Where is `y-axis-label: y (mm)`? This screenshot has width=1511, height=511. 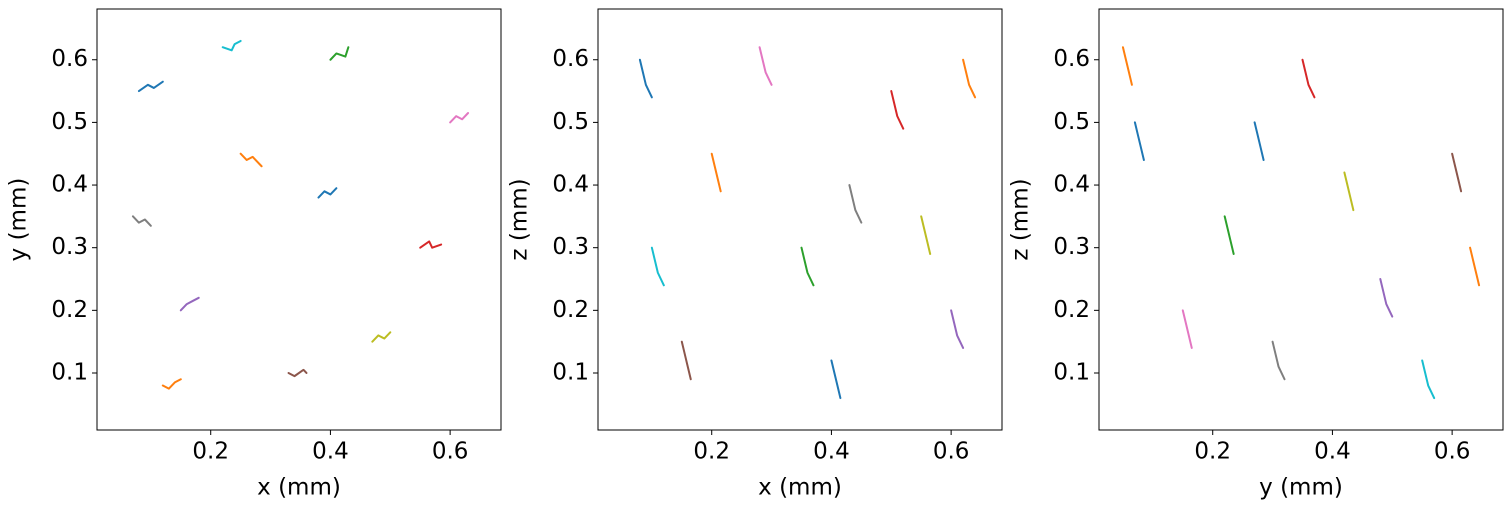 y-axis-label: y (mm) is located at coordinates (19, 220).